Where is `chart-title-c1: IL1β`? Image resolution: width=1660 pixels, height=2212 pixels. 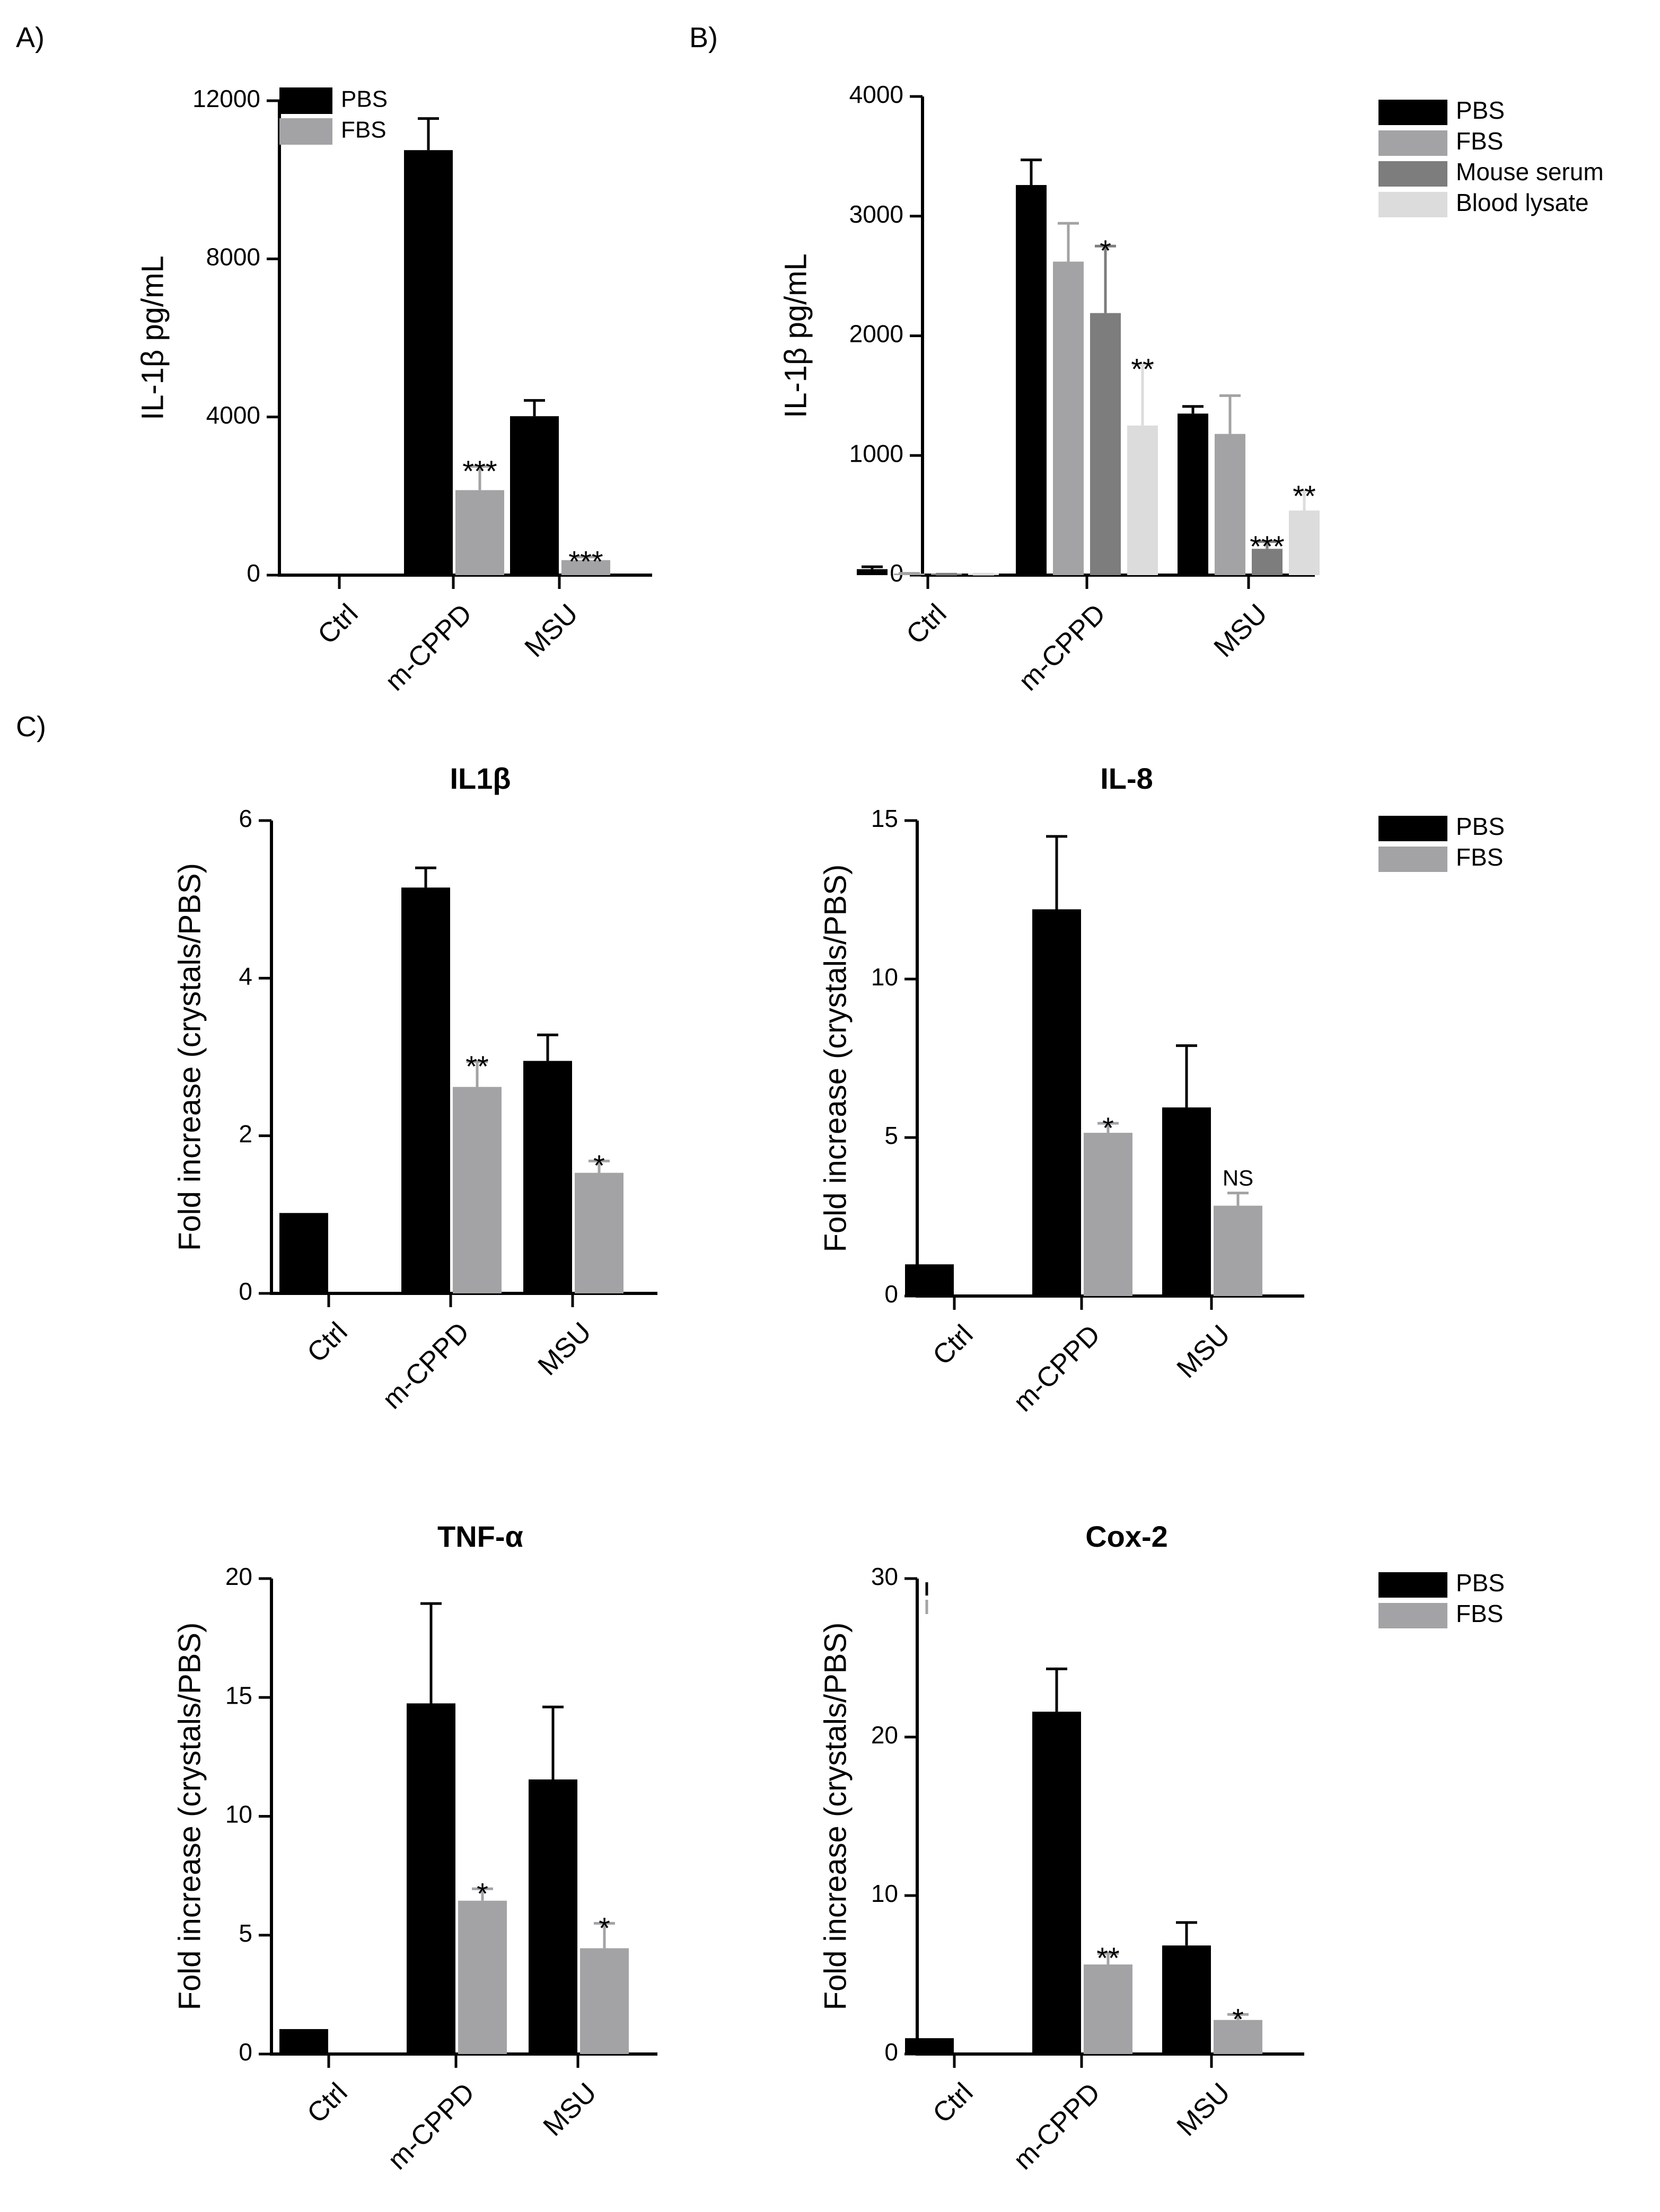
chart-title-c1: IL1β is located at coordinates (480, 778).